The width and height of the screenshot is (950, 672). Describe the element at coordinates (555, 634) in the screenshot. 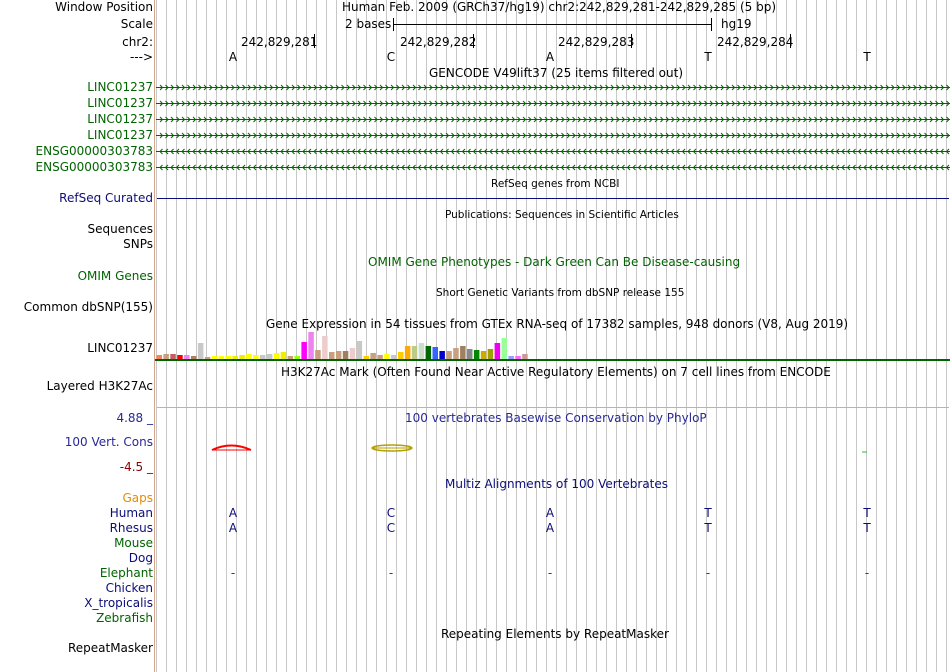

I see `repeatmasker-track-title: Repeating Elements by RepeatMasker` at that location.